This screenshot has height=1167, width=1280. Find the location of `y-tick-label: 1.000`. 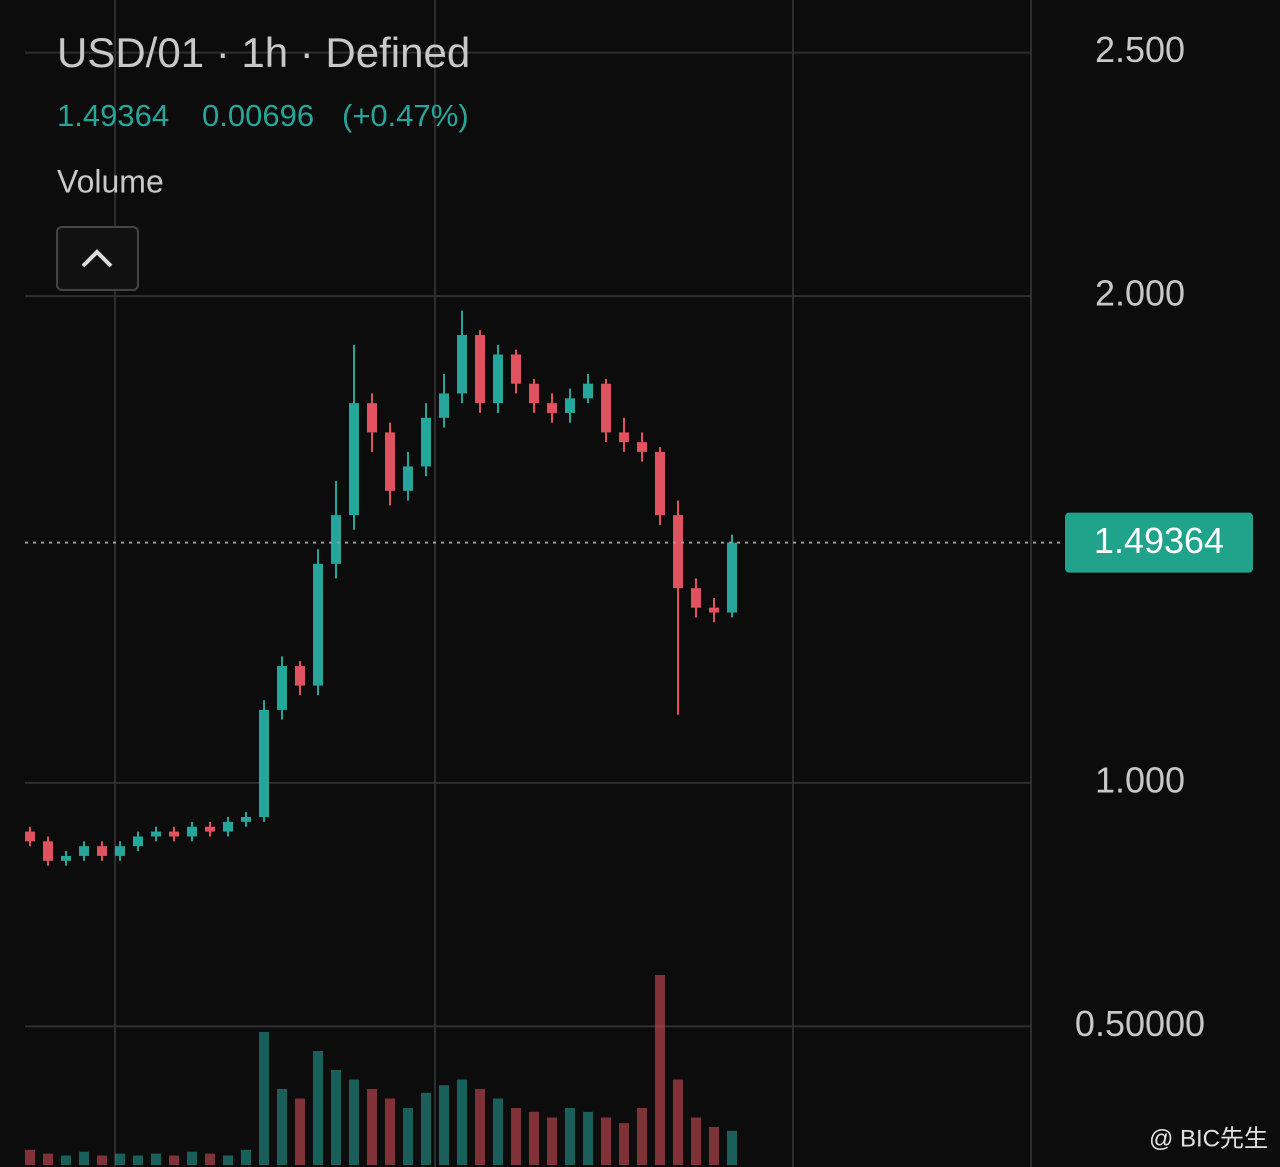

y-tick-label: 1.000 is located at coordinates (1140, 779).